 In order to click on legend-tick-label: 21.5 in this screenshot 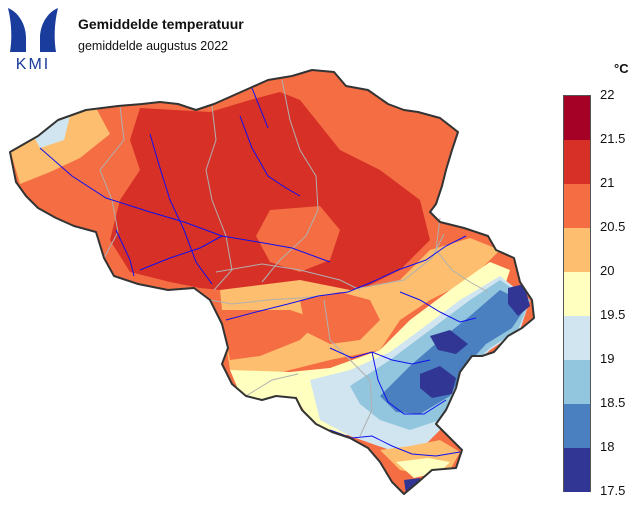, I will do `click(613, 138)`.